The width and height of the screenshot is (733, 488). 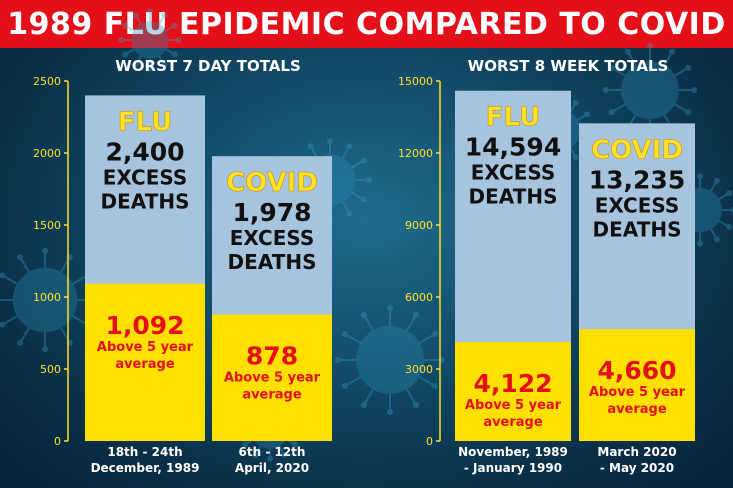 What do you see at coordinates (636, 370) in the screenshot?
I see `data-label-above-average: 4,660` at bounding box center [636, 370].